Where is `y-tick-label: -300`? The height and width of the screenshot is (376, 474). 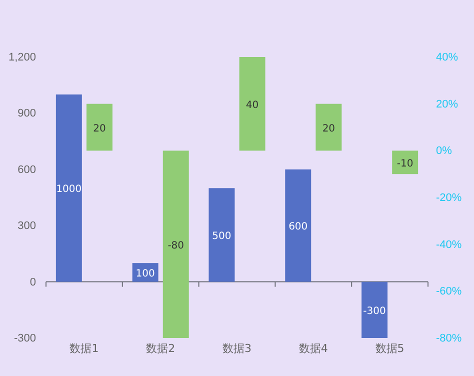 y-tick-label: -300 is located at coordinates (25, 338).